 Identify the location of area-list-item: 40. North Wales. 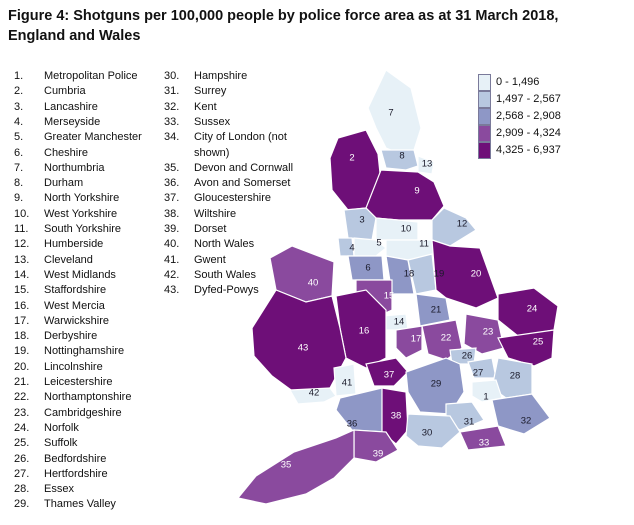
(209, 244).